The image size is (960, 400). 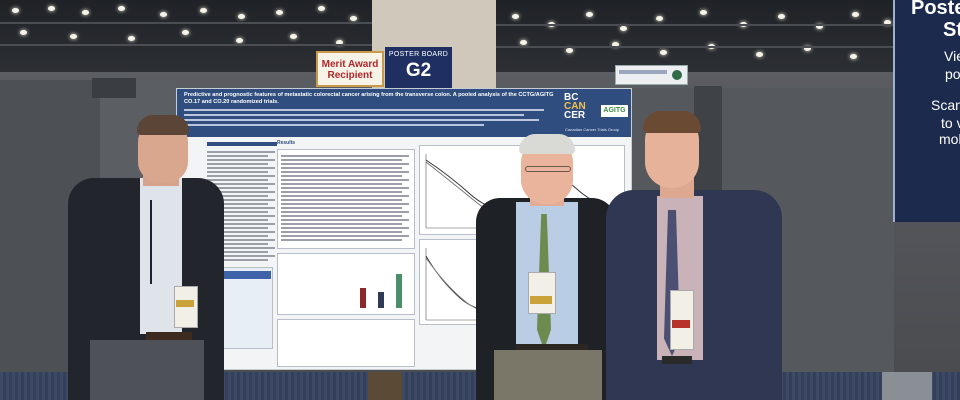 What do you see at coordinates (242, 144) in the screenshot?
I see `section-header` at bounding box center [242, 144].